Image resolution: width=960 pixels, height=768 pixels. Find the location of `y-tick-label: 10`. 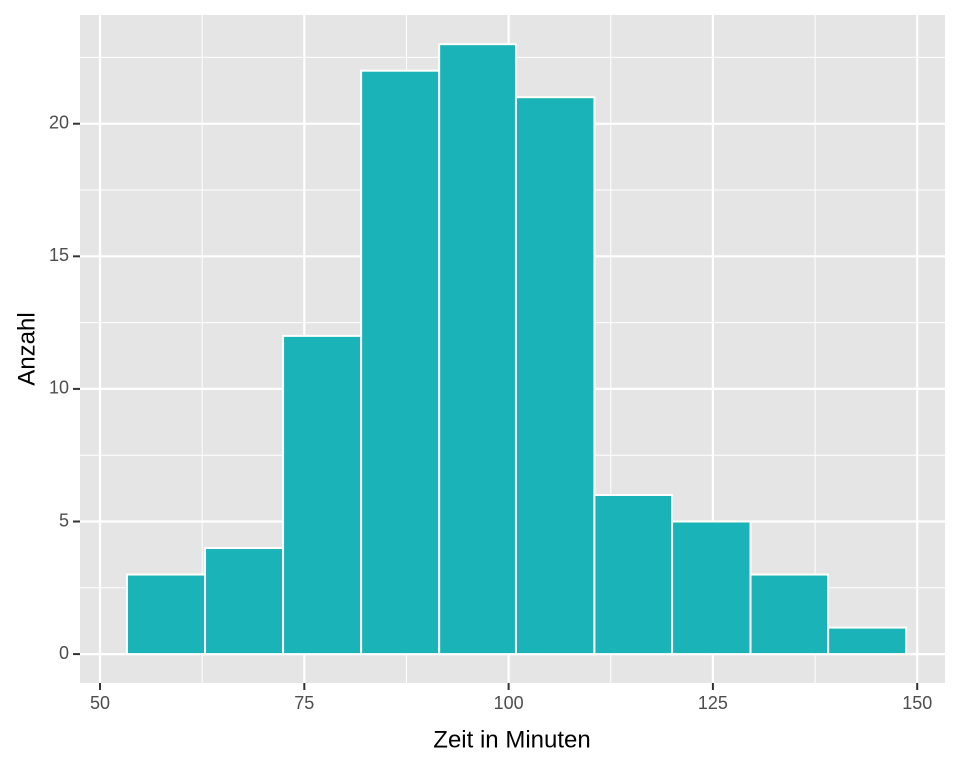

y-tick-label: 10 is located at coordinates (59, 388).